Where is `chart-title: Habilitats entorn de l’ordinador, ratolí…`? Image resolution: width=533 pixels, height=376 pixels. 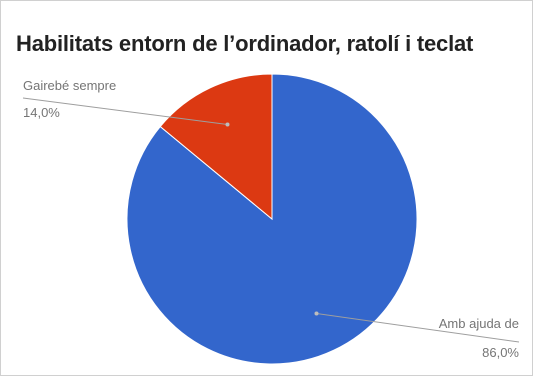 chart-title: Habilitats entorn de l’ordinador, ratolí… is located at coordinates (245, 43).